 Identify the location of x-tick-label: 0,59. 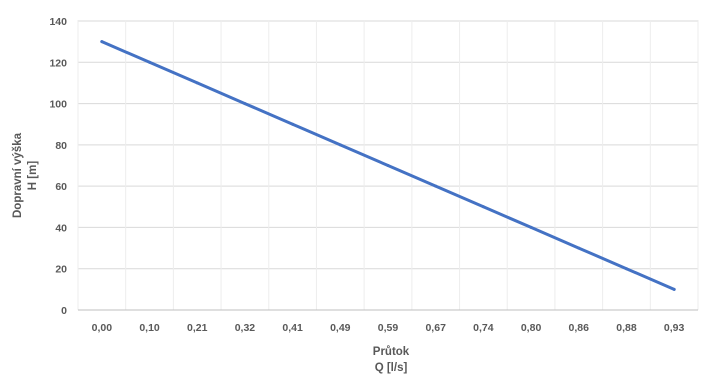
(388, 328).